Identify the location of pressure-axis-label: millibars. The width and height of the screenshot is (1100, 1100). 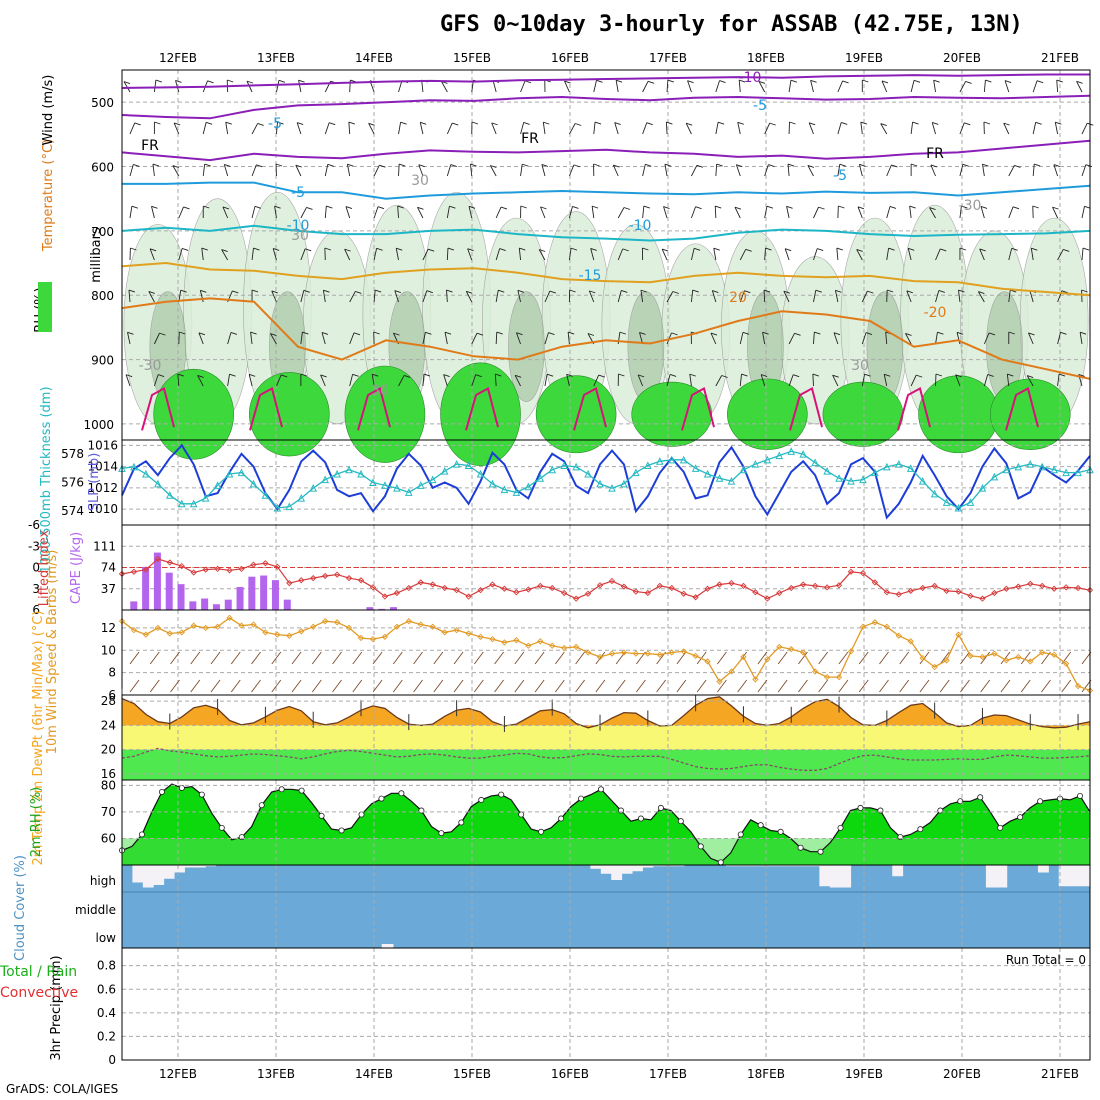
(96, 255).